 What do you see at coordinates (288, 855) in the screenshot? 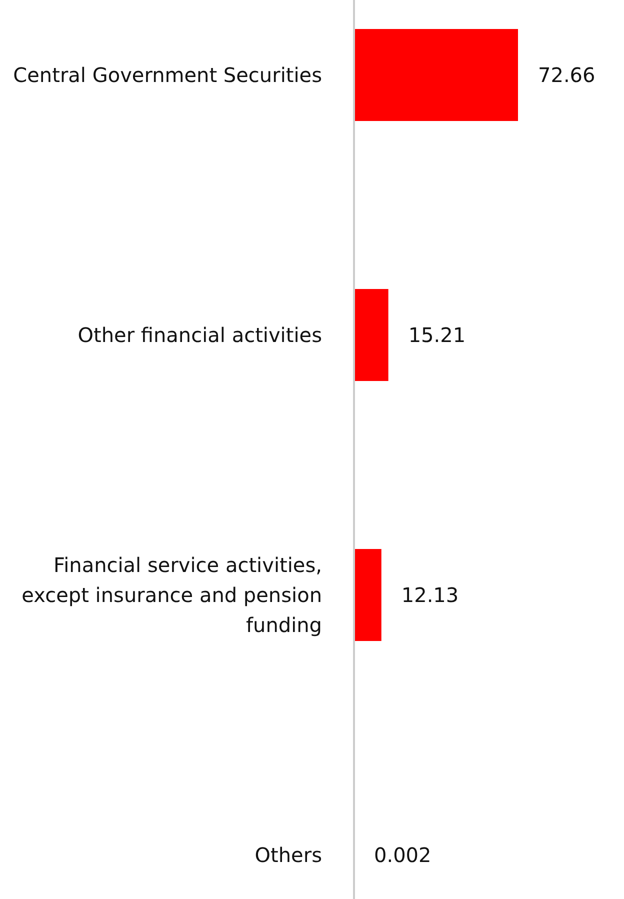
I see `y-tick-label: Others` at bounding box center [288, 855].